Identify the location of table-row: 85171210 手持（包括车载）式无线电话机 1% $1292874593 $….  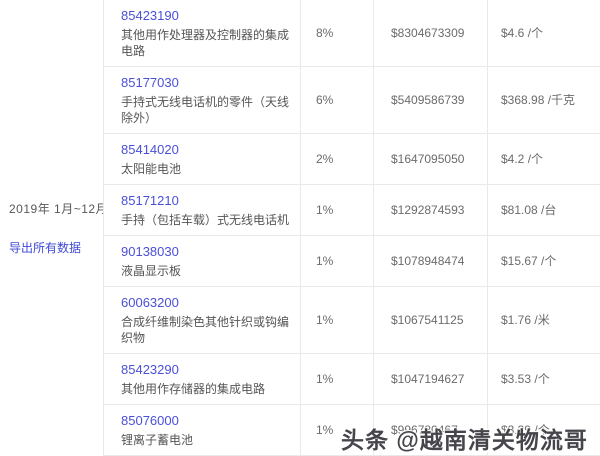
(351, 210).